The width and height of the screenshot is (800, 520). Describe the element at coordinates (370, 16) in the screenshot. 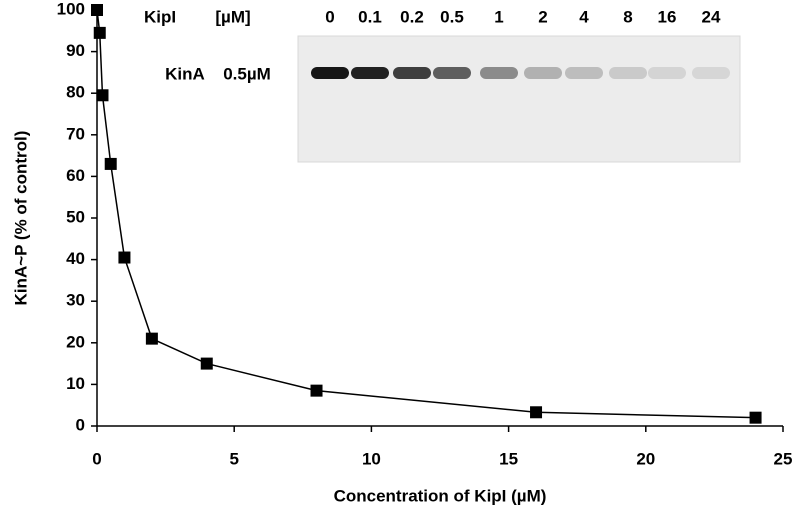

I see `lane-label: 0.1` at that location.